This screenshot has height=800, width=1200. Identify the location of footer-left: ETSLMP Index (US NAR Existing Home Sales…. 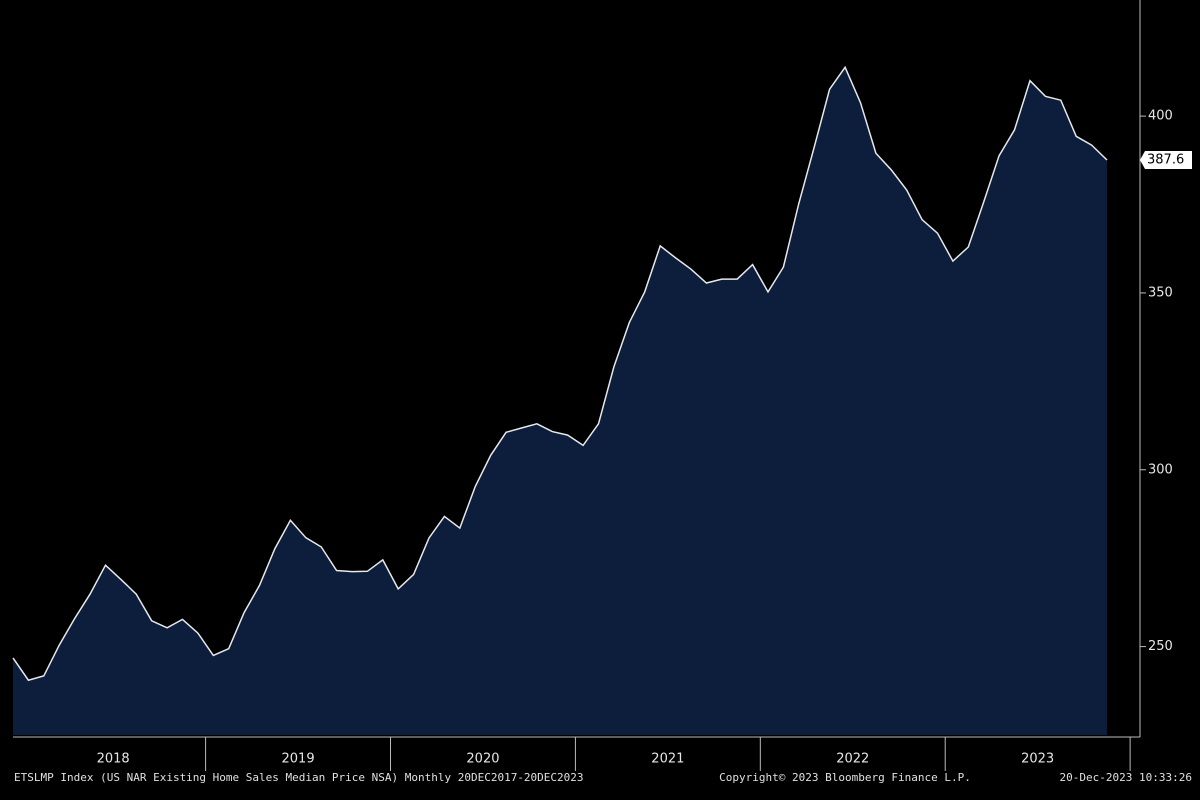
(299, 777).